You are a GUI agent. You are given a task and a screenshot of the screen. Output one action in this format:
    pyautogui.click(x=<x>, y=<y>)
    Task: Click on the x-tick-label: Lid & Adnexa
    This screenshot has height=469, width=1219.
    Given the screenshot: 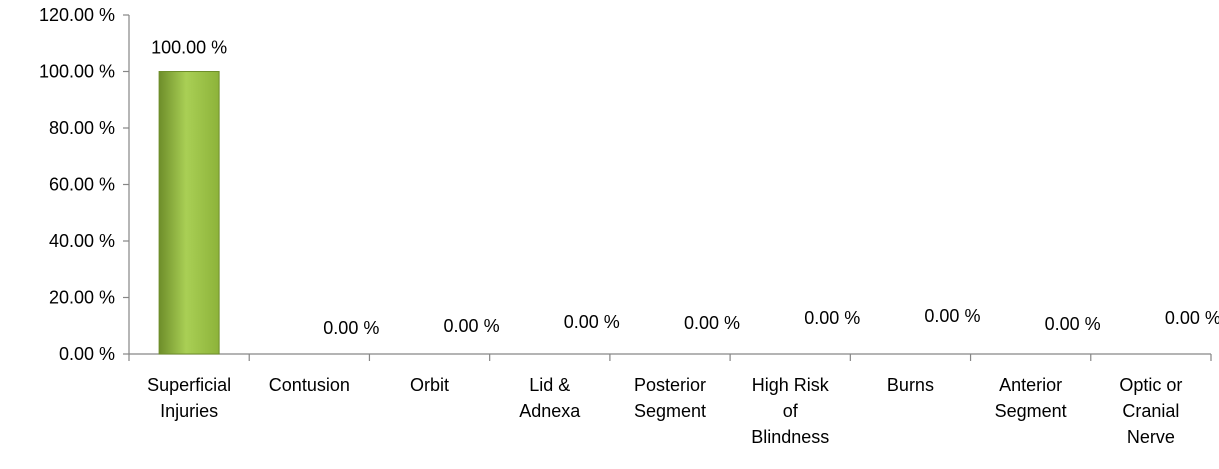 What is the action you would take?
    pyautogui.click(x=550, y=398)
    